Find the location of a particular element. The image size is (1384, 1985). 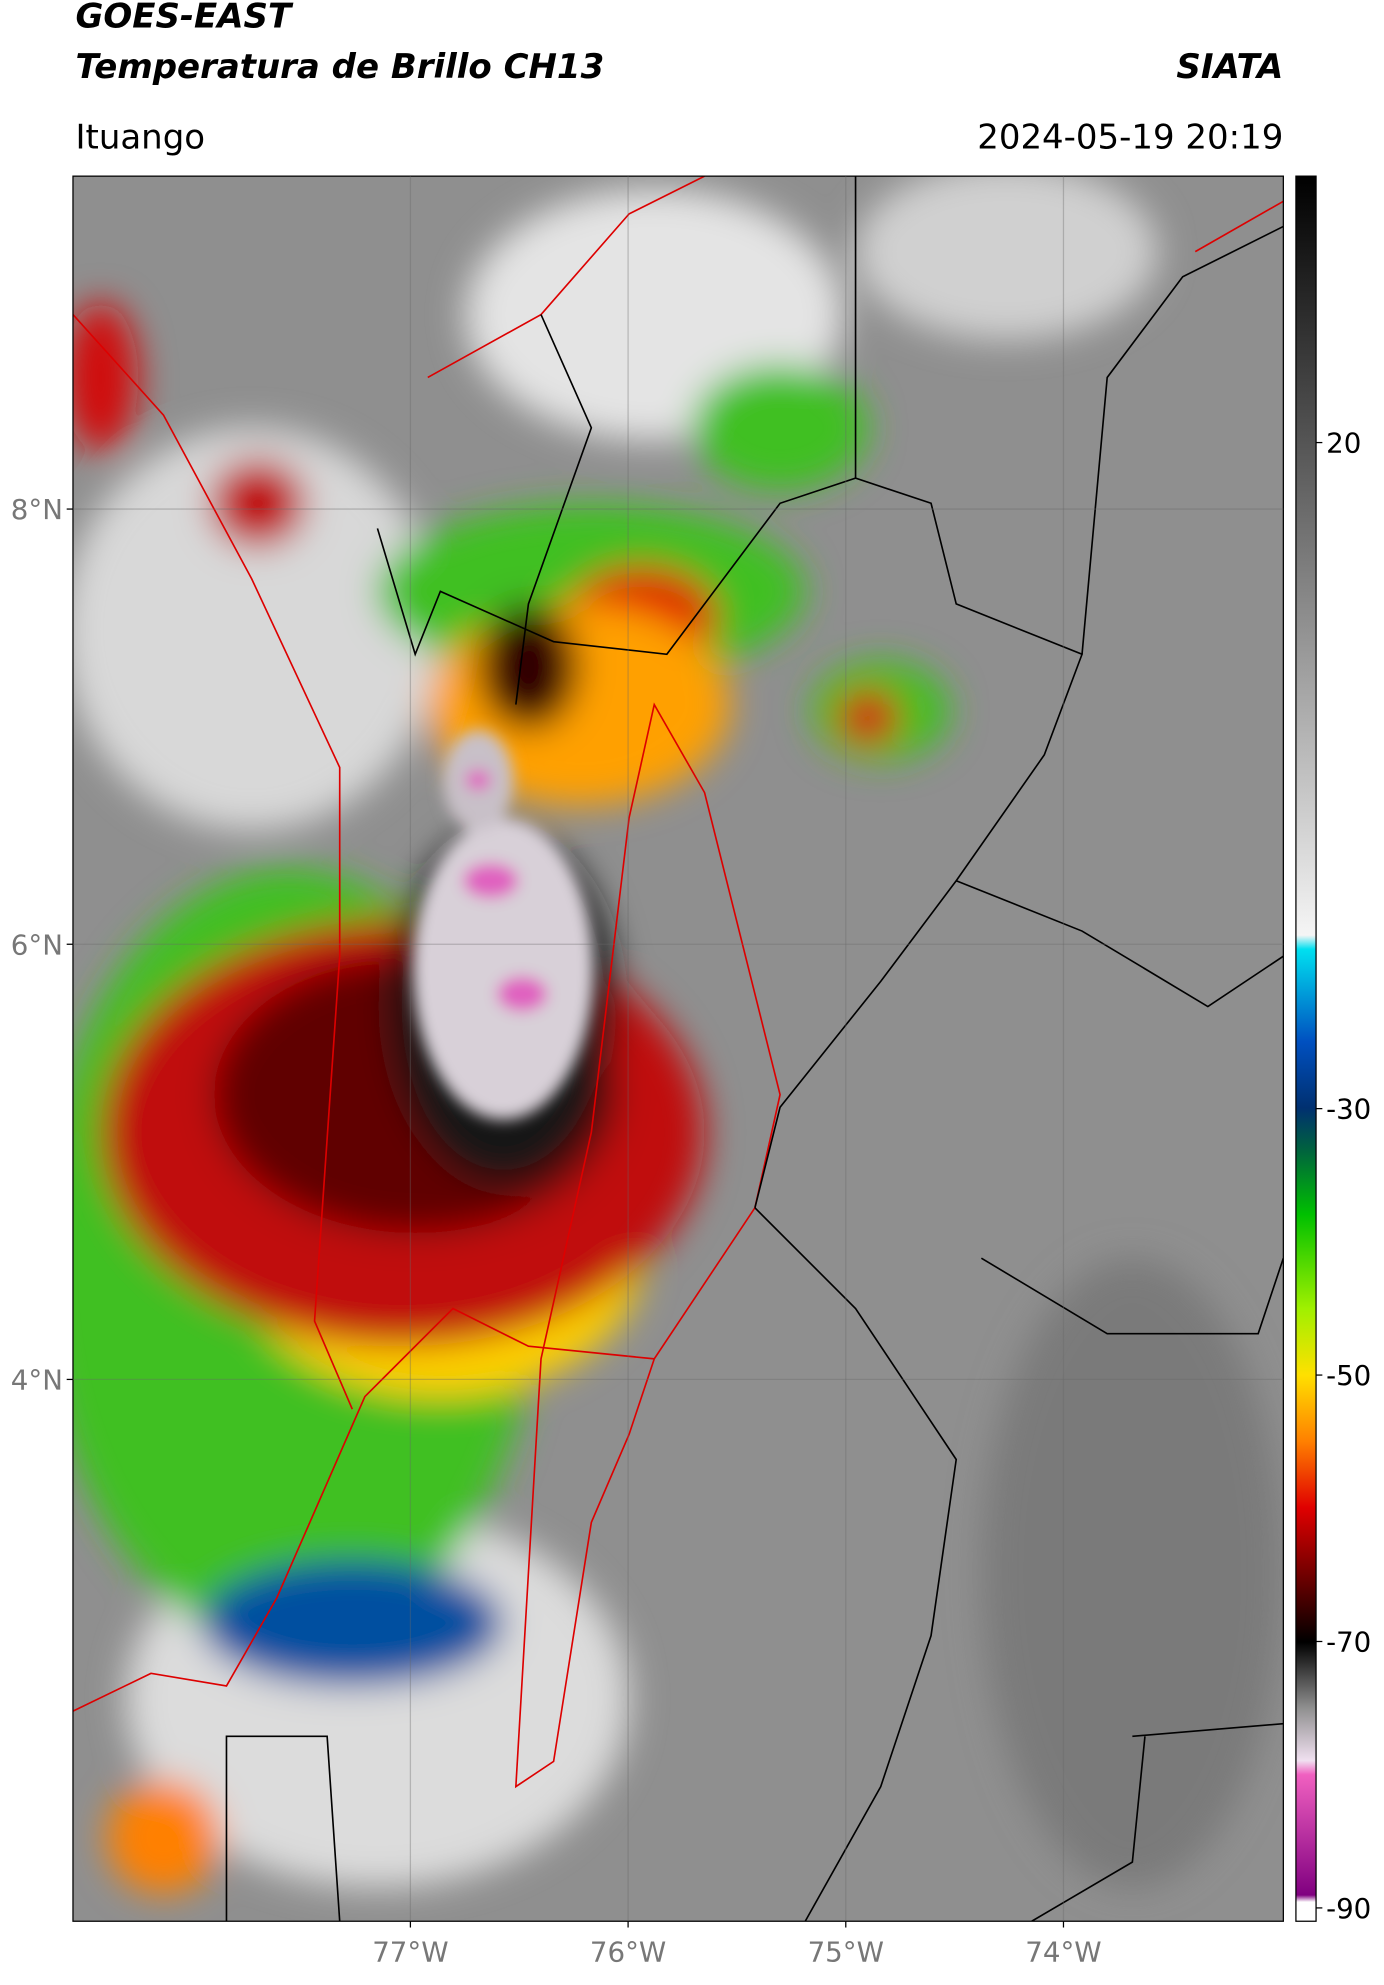

lon-tick-label: 76°W is located at coordinates (628, 1951).